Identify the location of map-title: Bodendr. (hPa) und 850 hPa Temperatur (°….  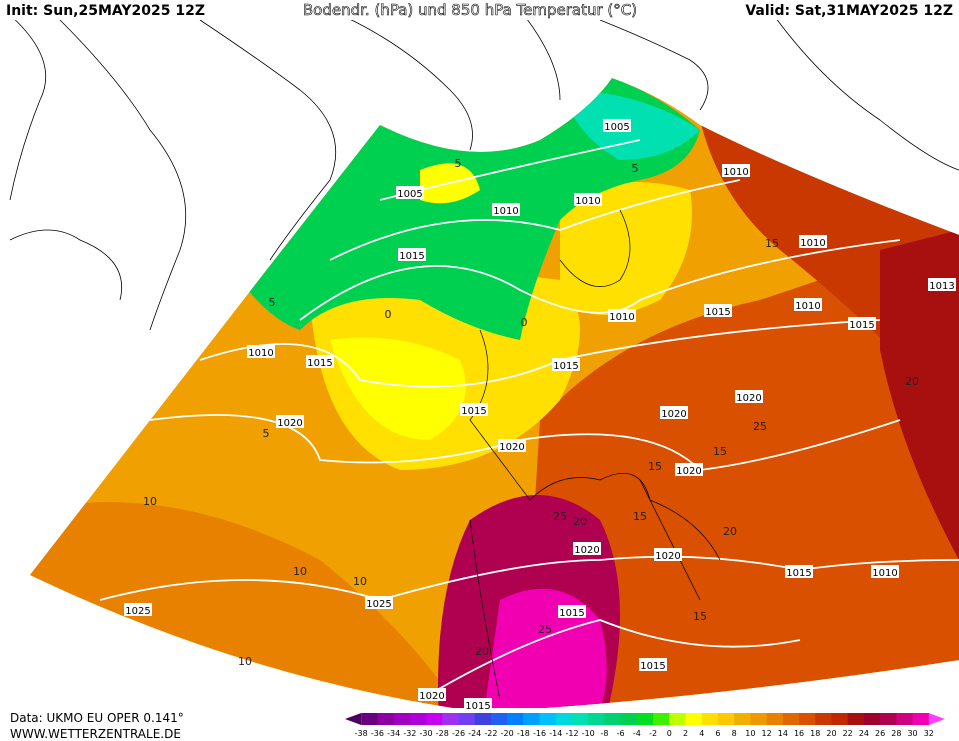
(470, 10).